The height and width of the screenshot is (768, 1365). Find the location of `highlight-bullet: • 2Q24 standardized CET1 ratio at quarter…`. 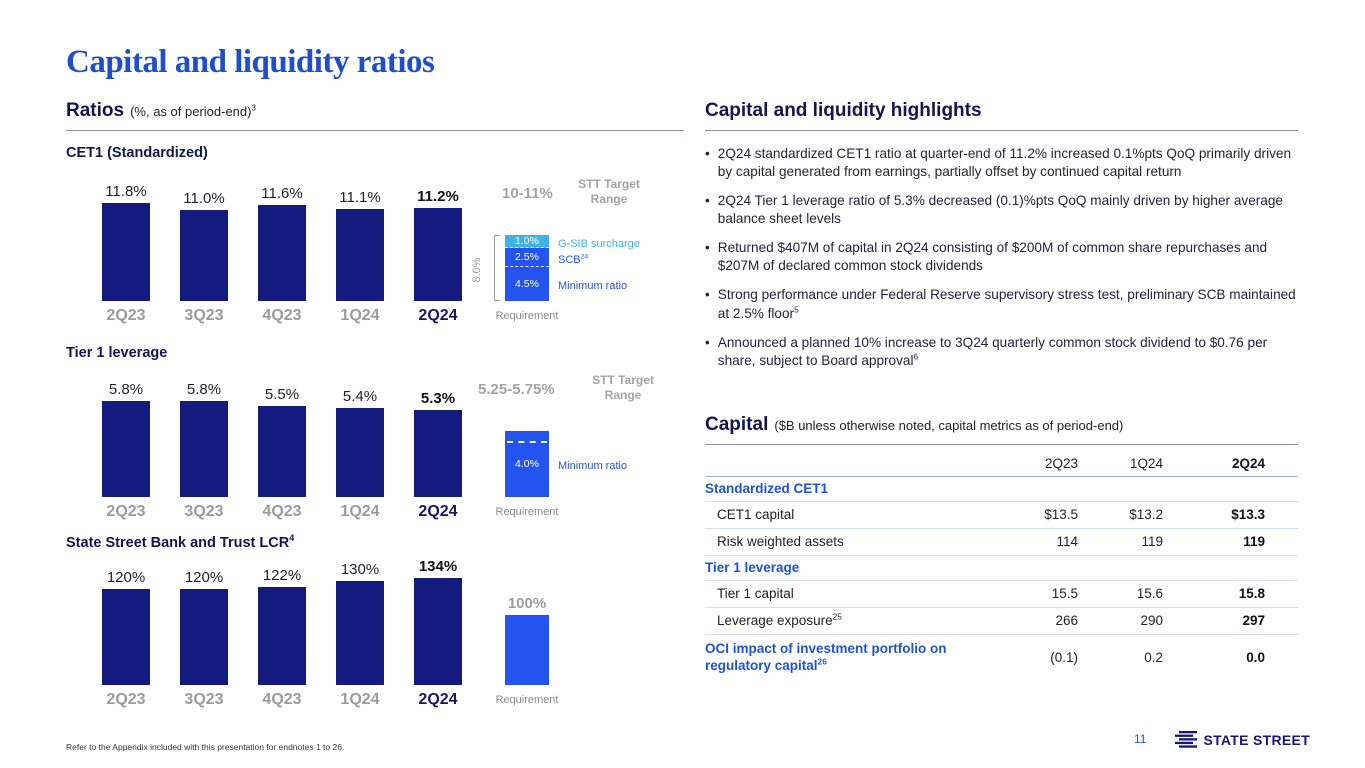

highlight-bullet: • 2Q24 standardized CET1 ratio at quarter… is located at coordinates (1001, 163).